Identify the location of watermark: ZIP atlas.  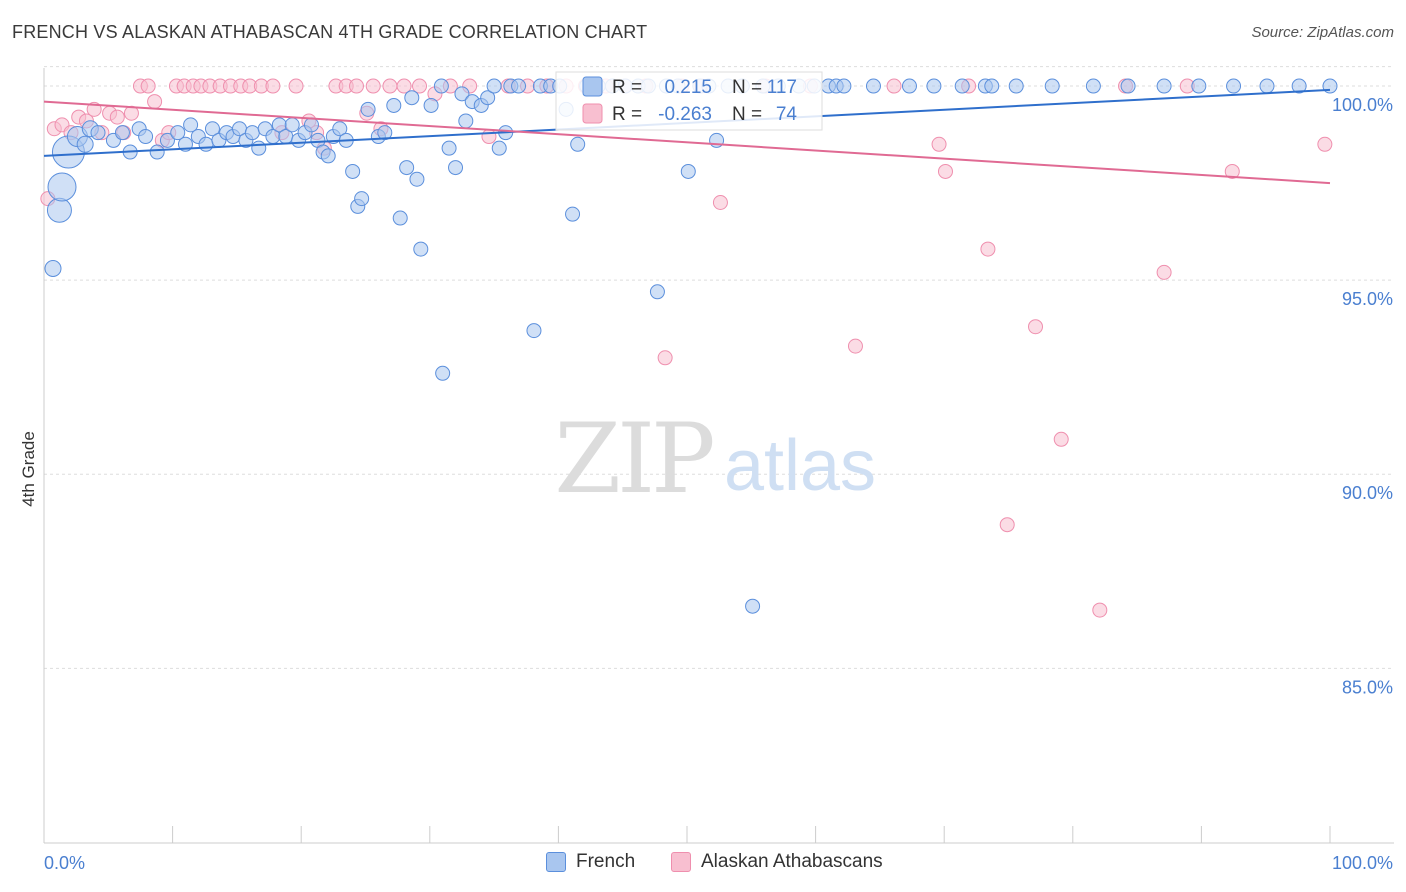
(715, 459).